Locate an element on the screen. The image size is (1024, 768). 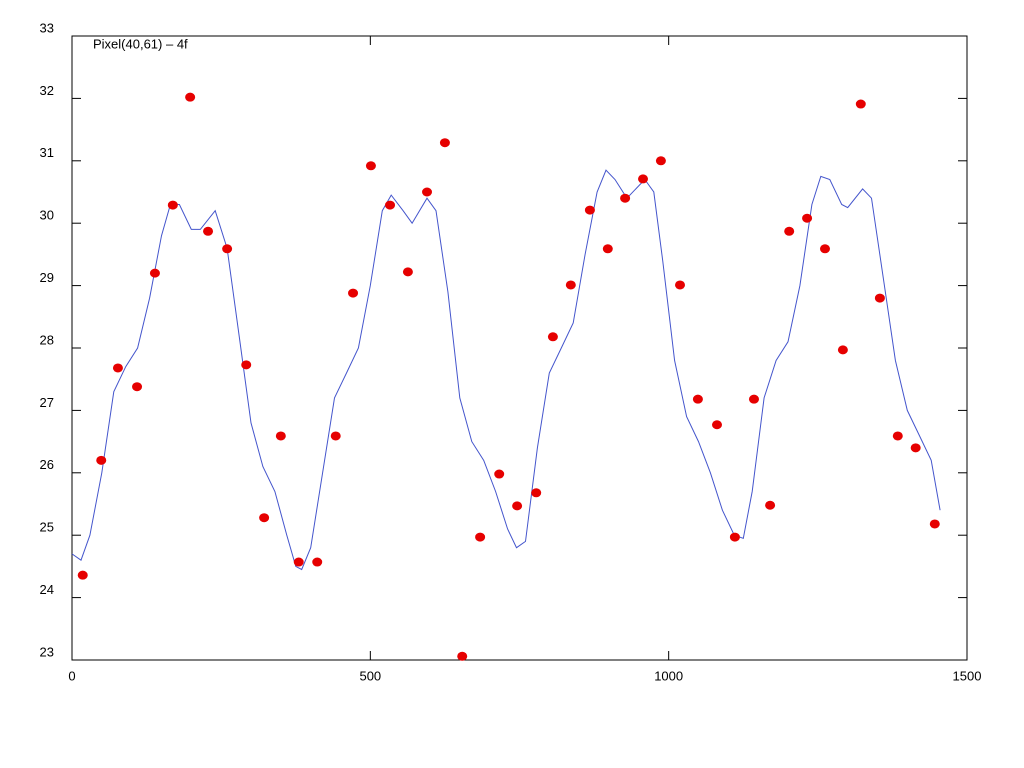
y-tick-label: 28 is located at coordinates (47, 339).